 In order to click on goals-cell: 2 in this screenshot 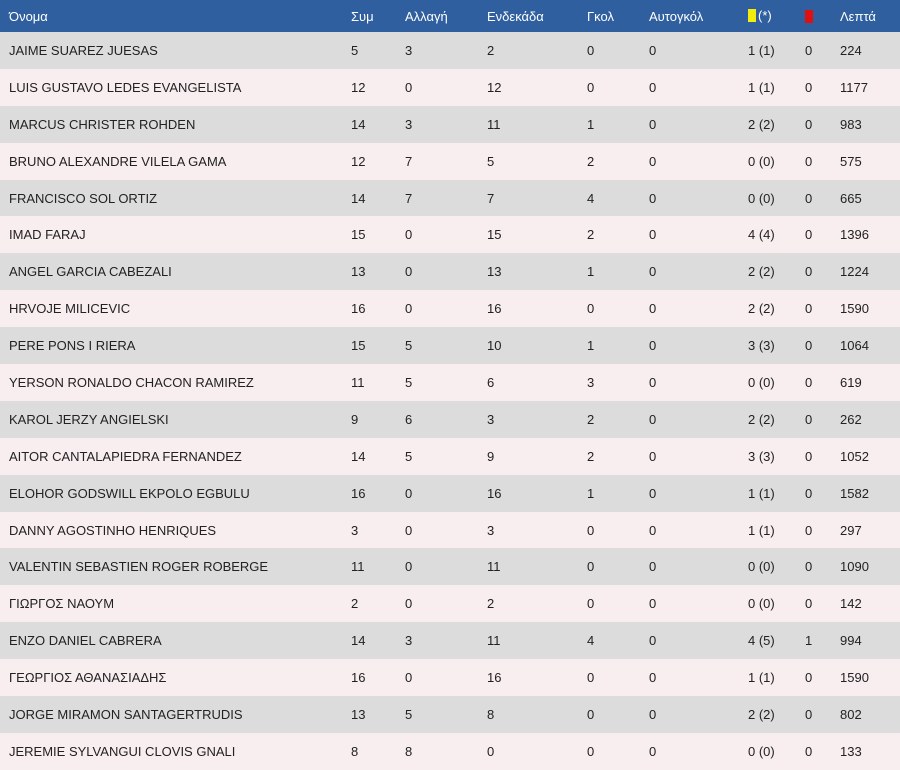, I will do `click(591, 456)`.